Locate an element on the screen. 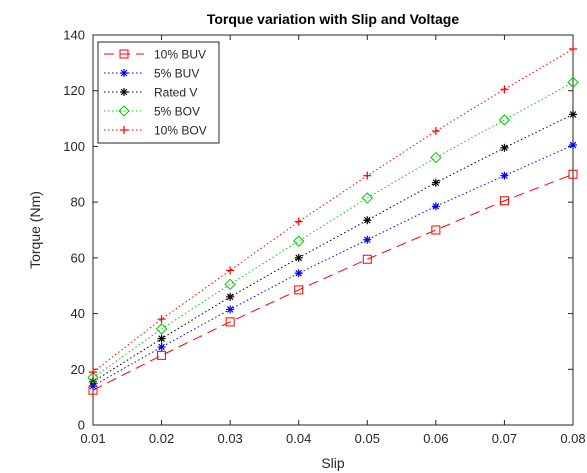 The width and height of the screenshot is (587, 473). legend-item: 10% BUV is located at coordinates (155, 55).